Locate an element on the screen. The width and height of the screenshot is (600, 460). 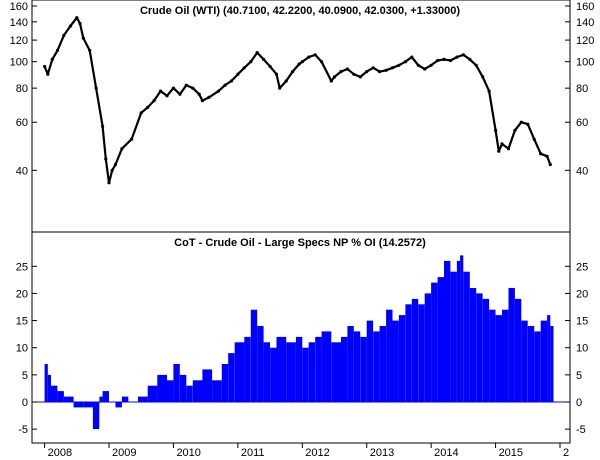
price-y-tick-label-right: 120 is located at coordinates (585, 41).